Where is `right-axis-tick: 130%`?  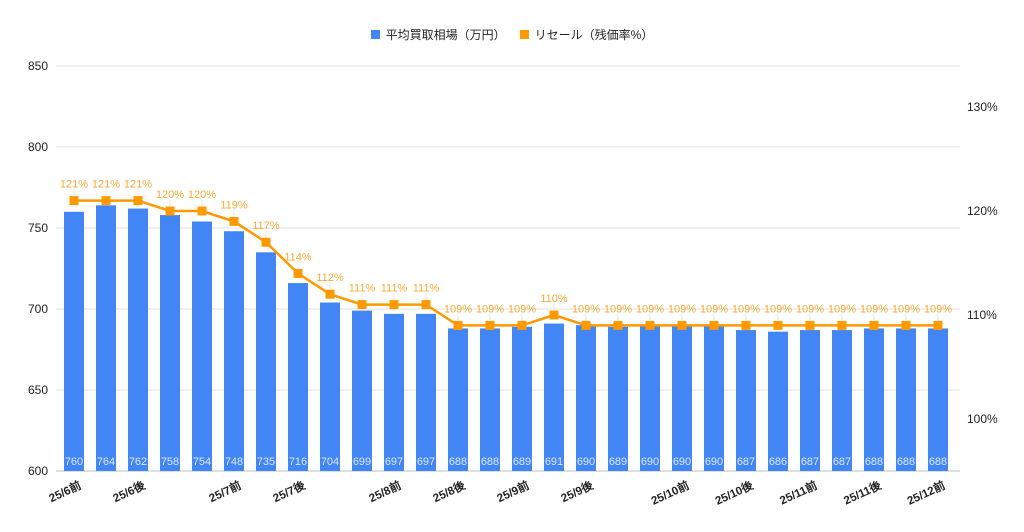
right-axis-tick: 130% is located at coordinates (982, 107).